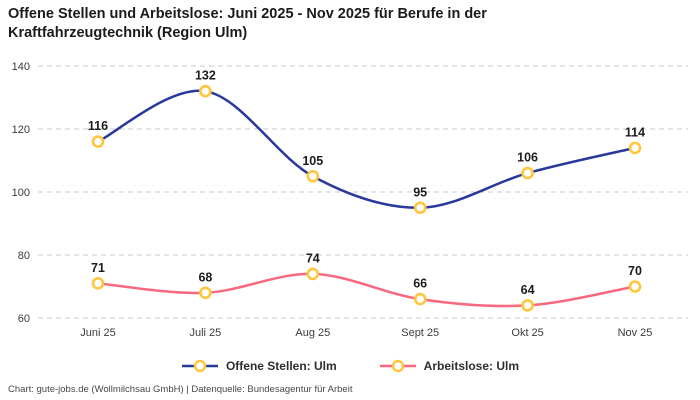 Image resolution: width=700 pixels, height=400 pixels. Describe the element at coordinates (312, 333) in the screenshot. I see `x-tick-label: Aug 25` at that location.